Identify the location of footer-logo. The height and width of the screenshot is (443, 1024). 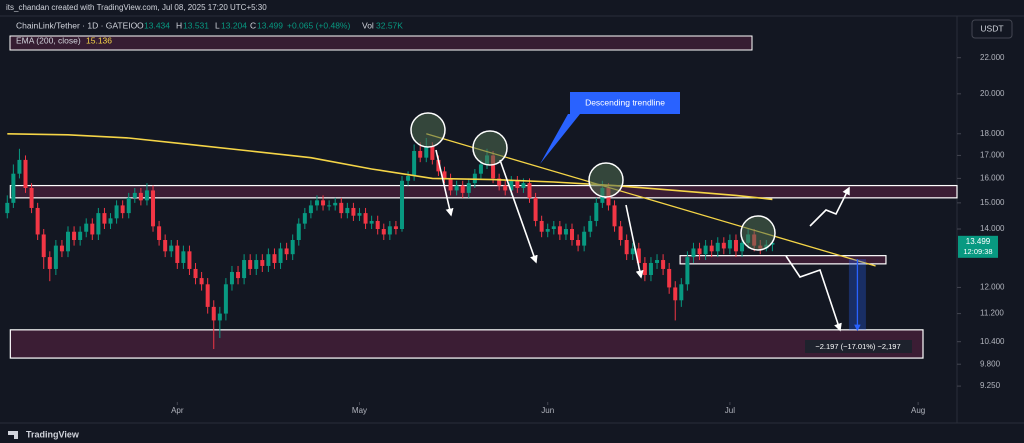
(13, 435).